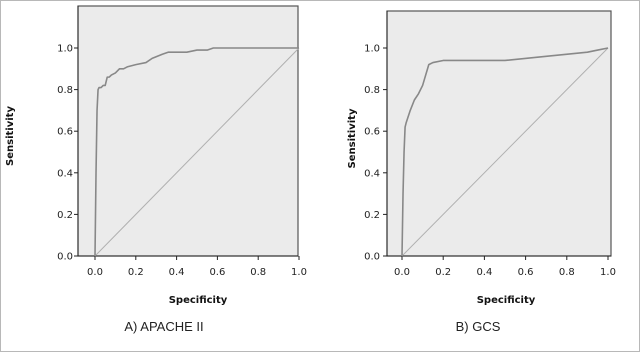 Image resolution: width=640 pixels, height=356 pixels. Describe the element at coordinates (65, 173) in the screenshot. I see `apache-y-tick-label: 0.4` at that location.